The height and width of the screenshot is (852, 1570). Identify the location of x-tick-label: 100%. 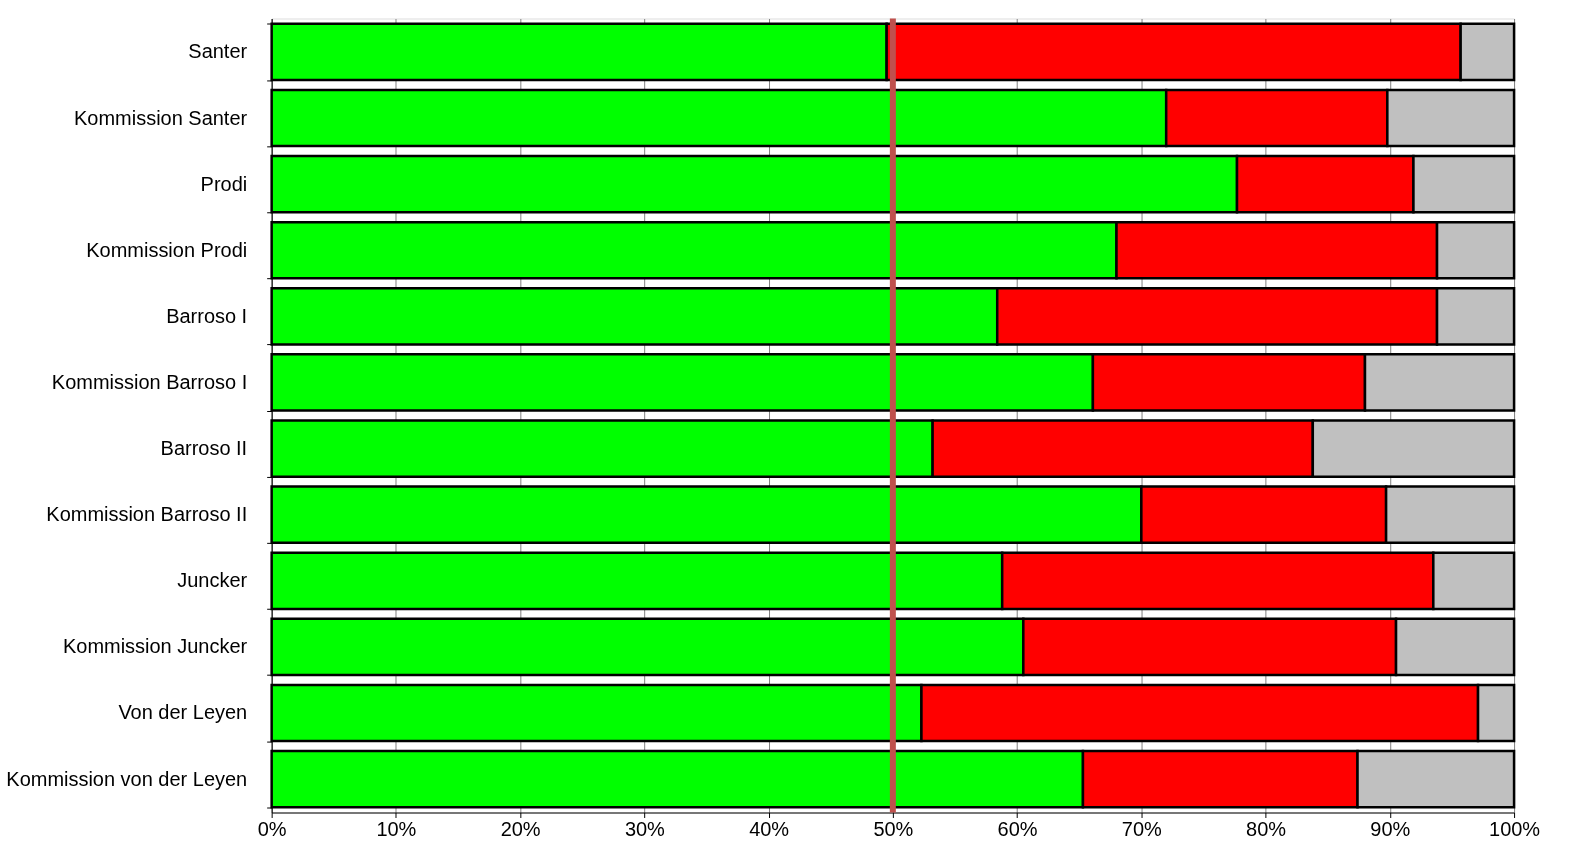
(1515, 828).